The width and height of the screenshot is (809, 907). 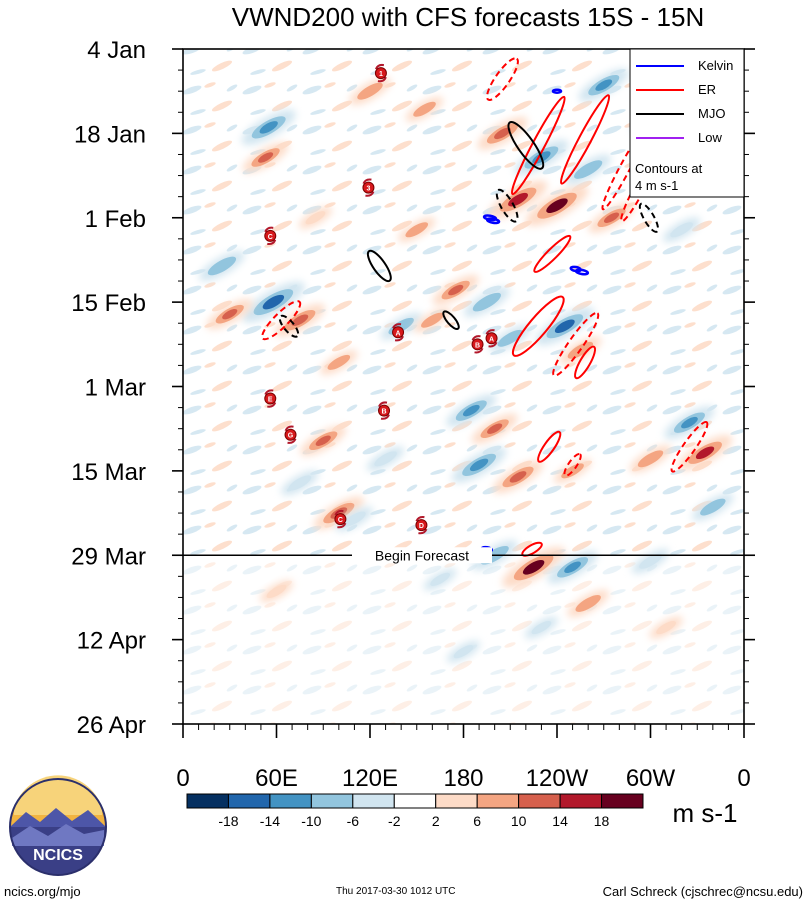 I want to click on y-tick-label: 4 Jan, so click(x=116, y=50).